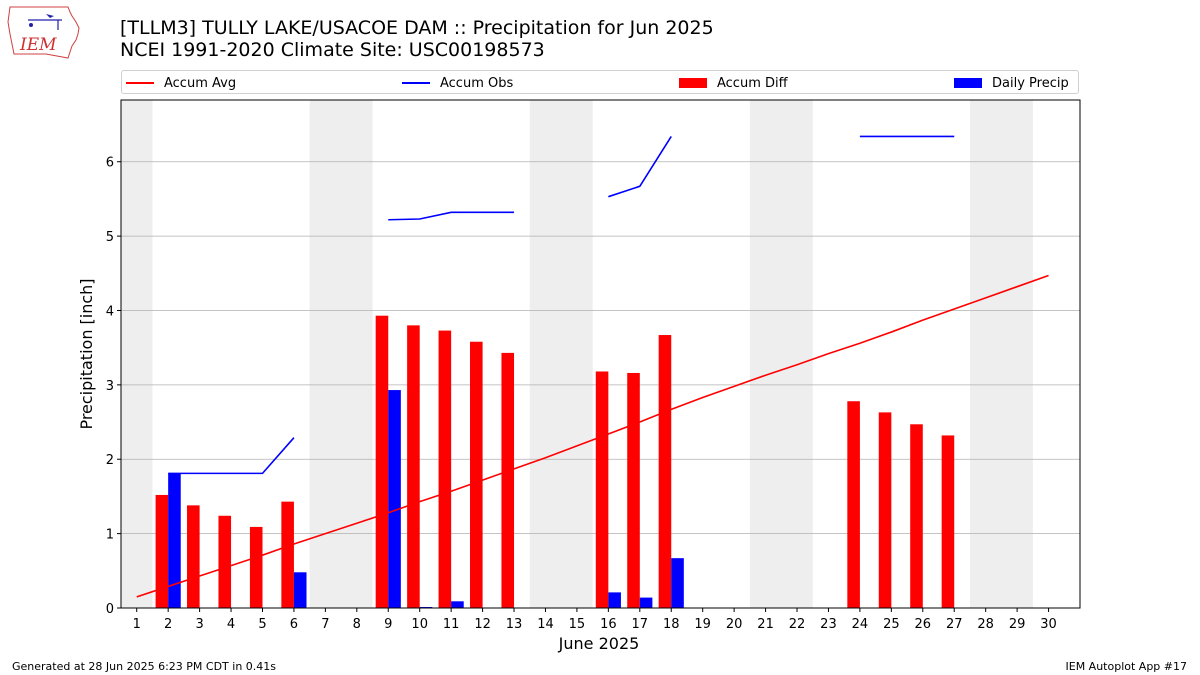 Image resolution: width=1200 pixels, height=675 pixels. Describe the element at coordinates (1048, 624) in the screenshot. I see `x-tick-label: 30` at that location.